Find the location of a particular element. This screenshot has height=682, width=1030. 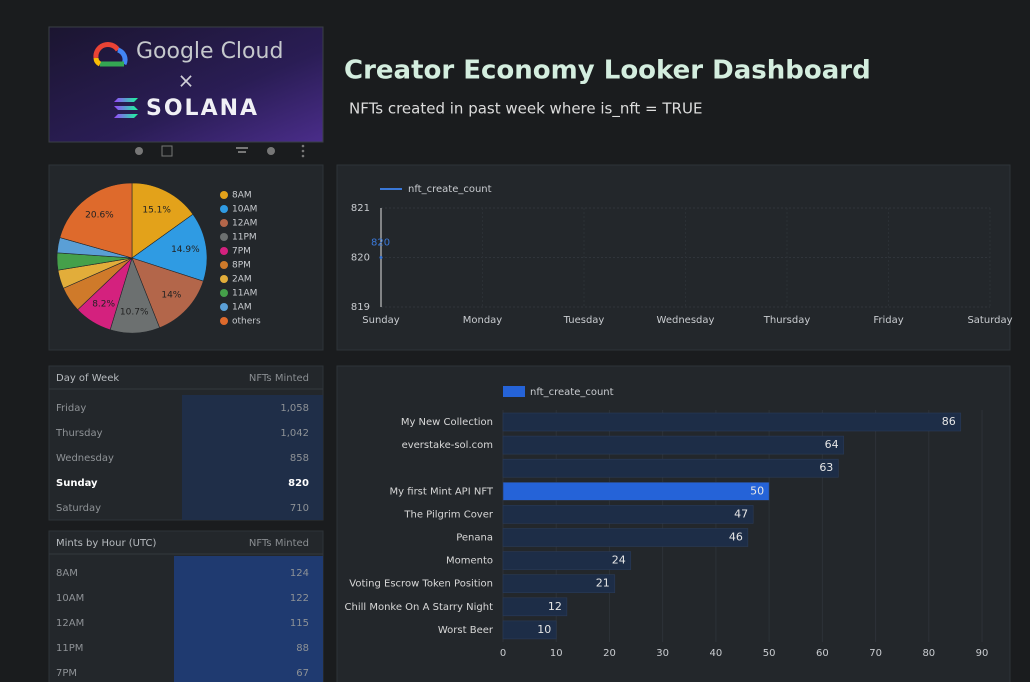

slice-label: 15.1% is located at coordinates (156, 210).